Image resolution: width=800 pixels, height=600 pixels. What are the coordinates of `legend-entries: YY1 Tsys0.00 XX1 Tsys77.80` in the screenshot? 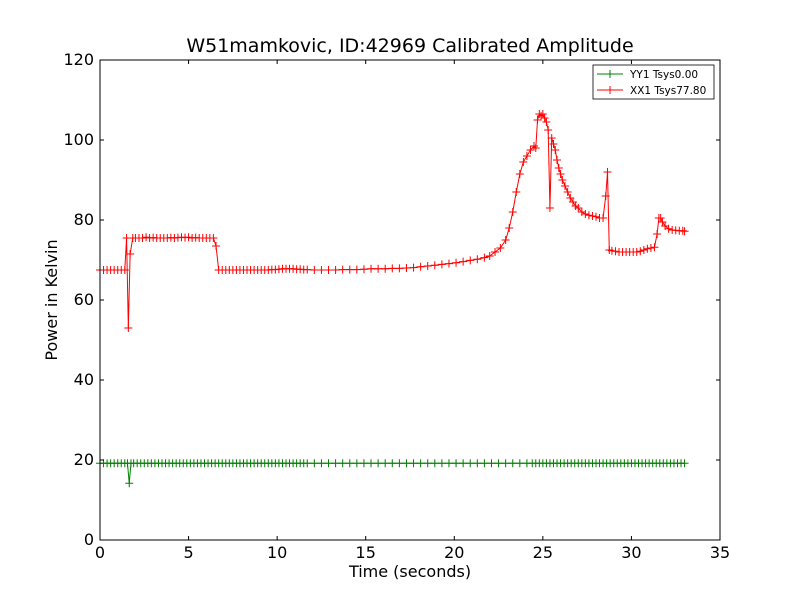 It's located at (651, 83).